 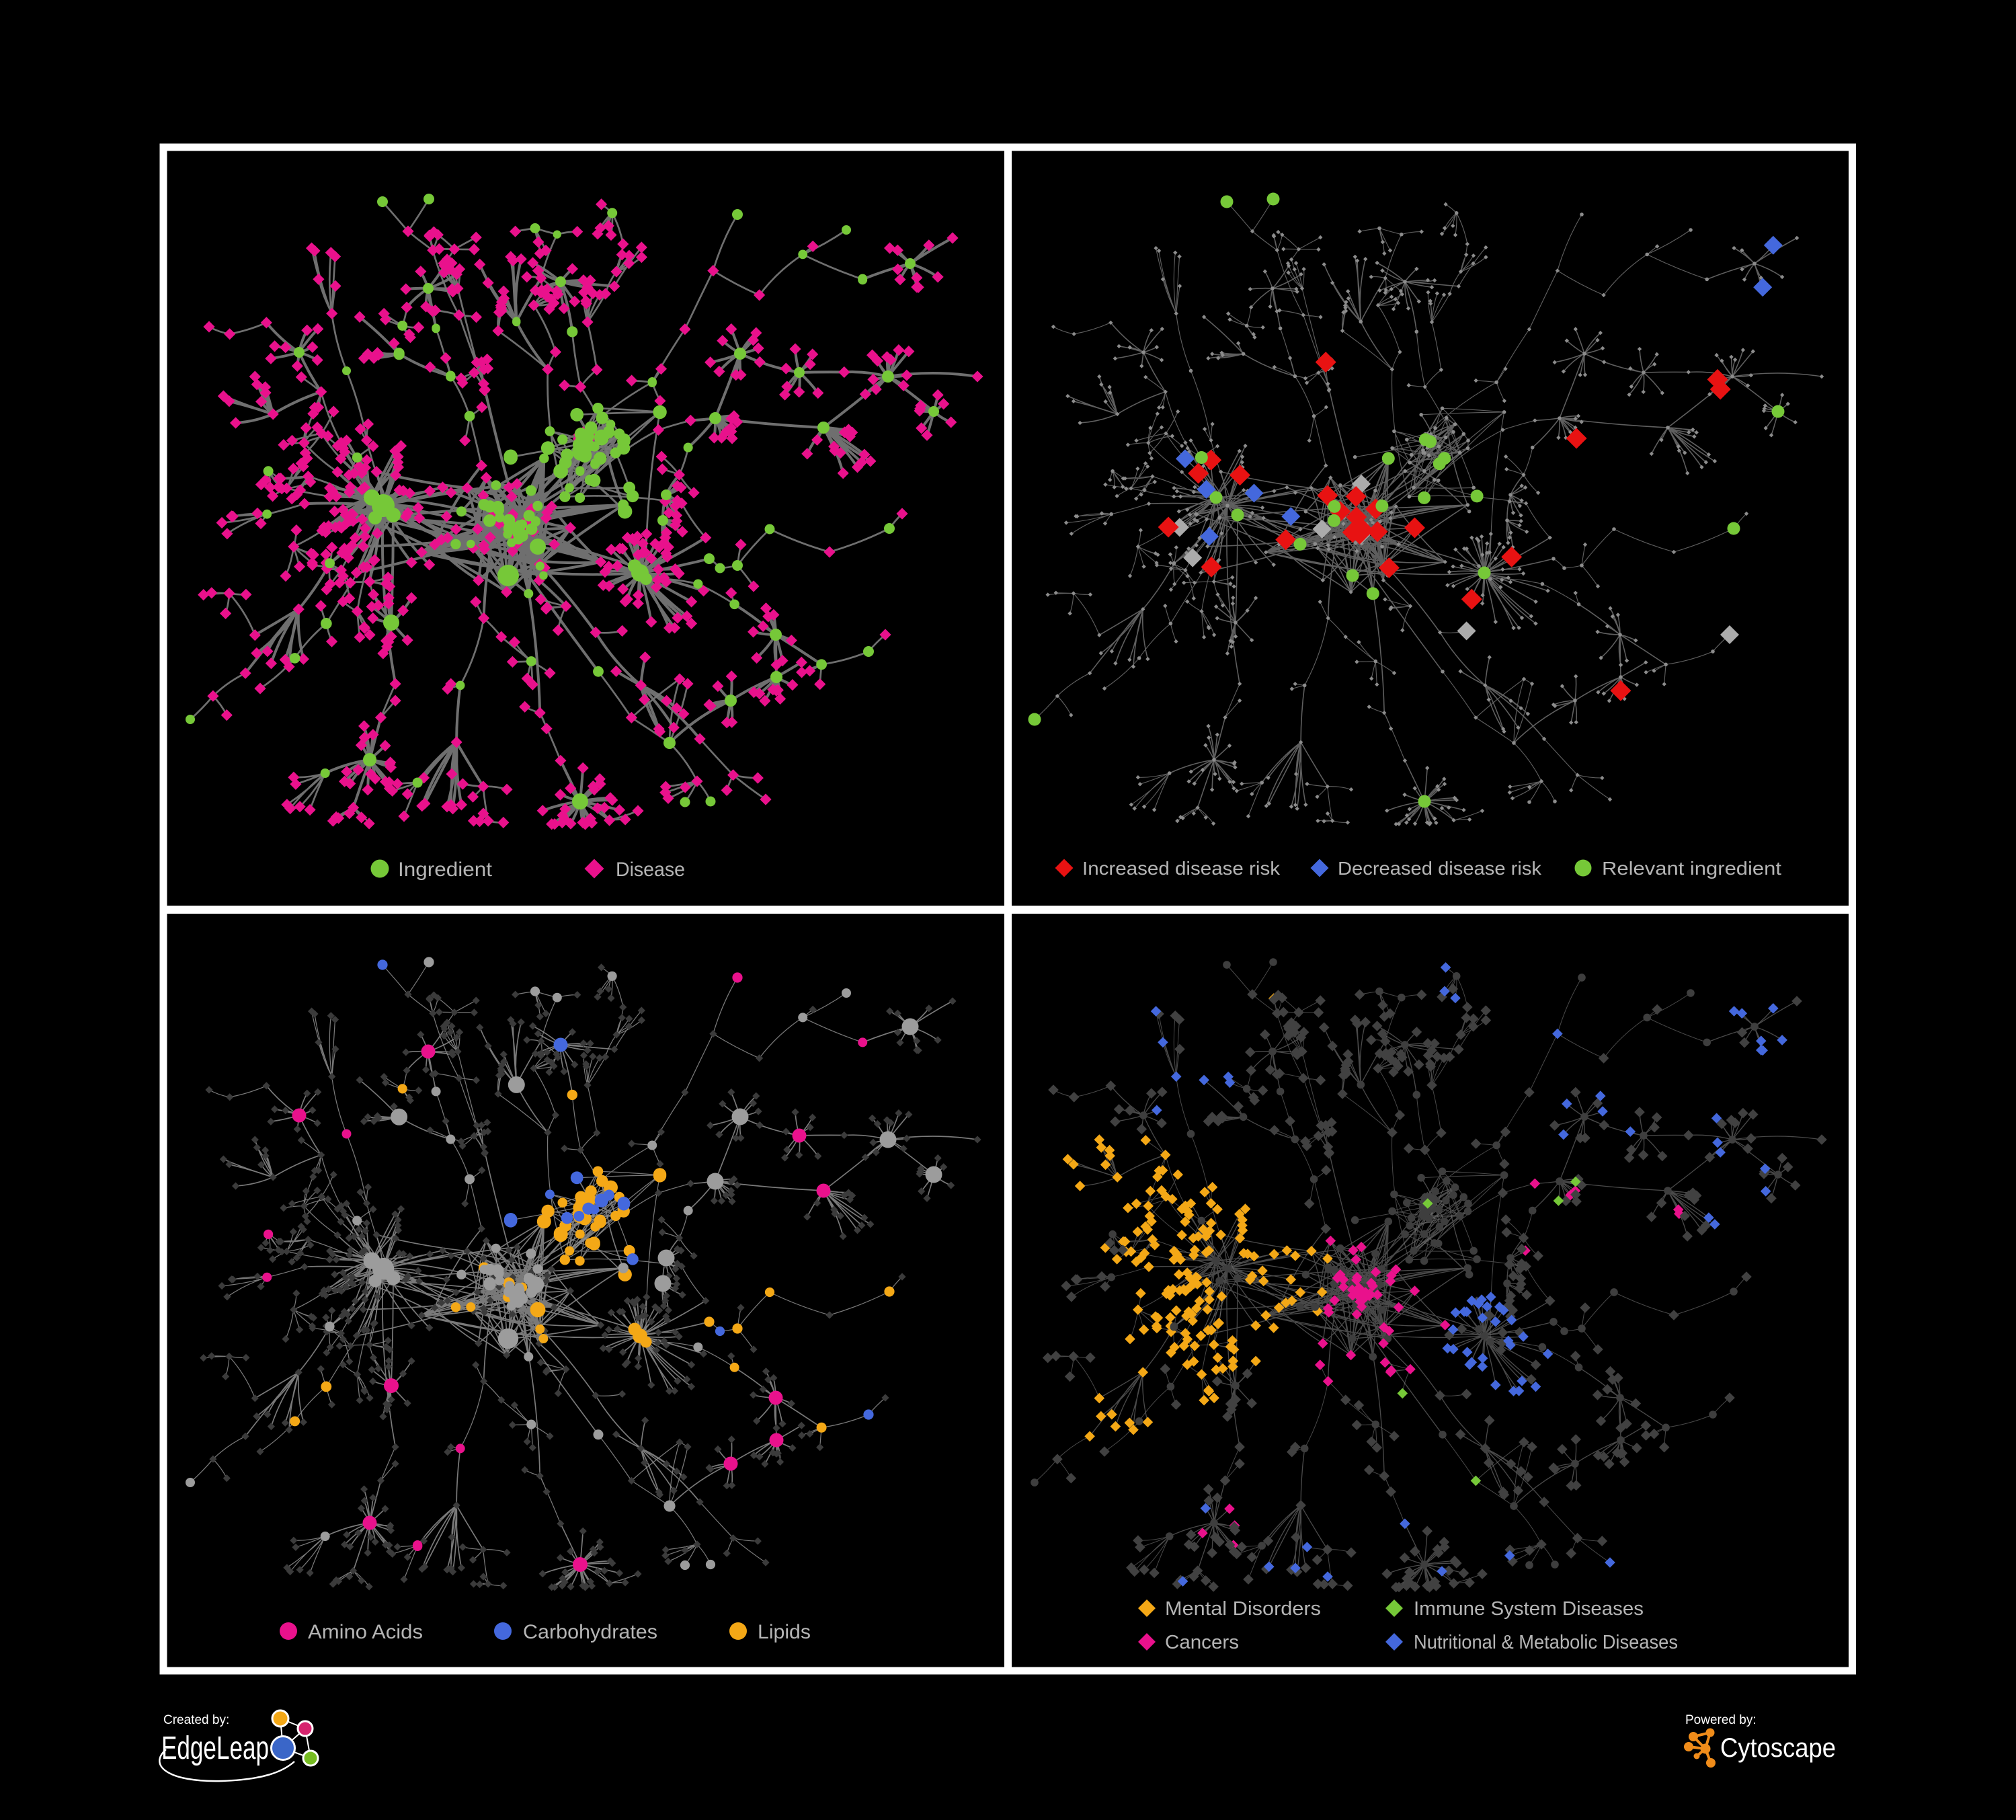 I want to click on svg-text: Carbohydrates, so click(x=590, y=1632).